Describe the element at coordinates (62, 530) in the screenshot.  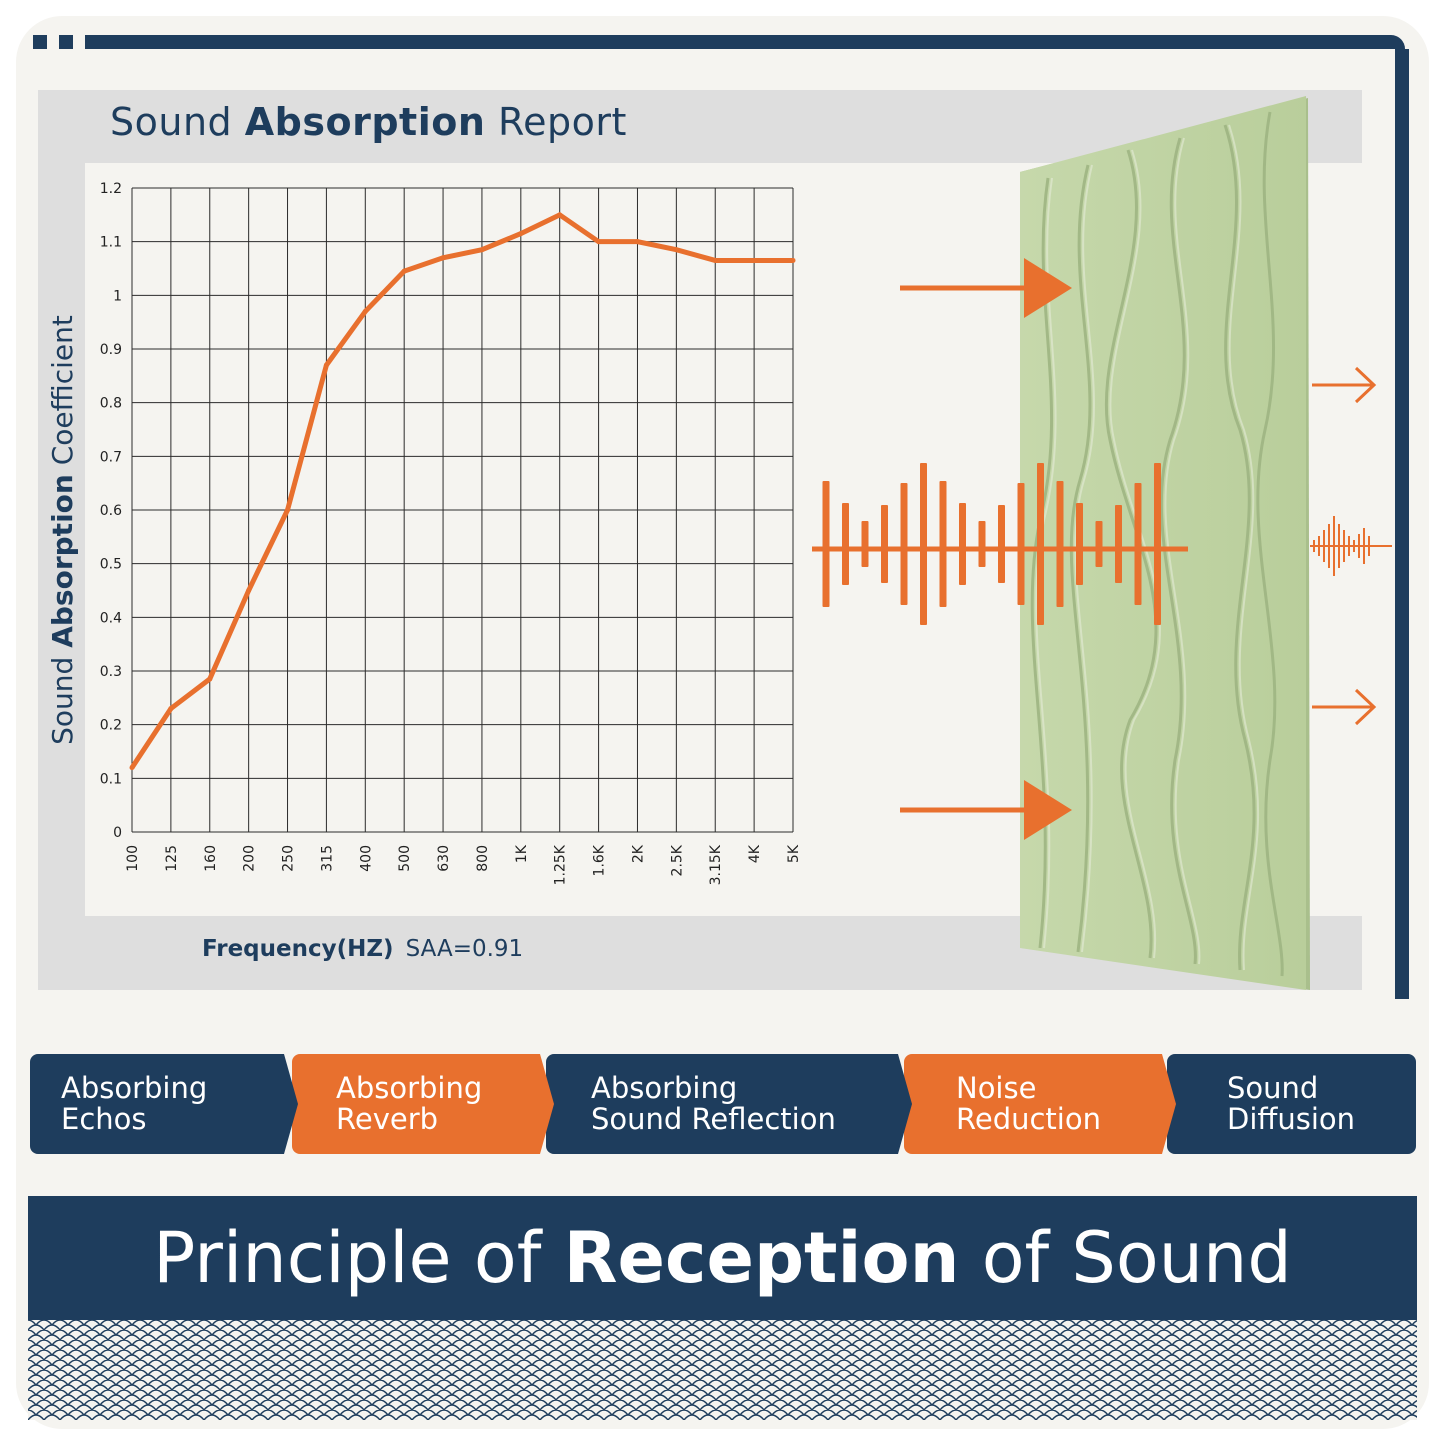
I see `y-axis-label: Sound Absorption Coefficient` at that location.